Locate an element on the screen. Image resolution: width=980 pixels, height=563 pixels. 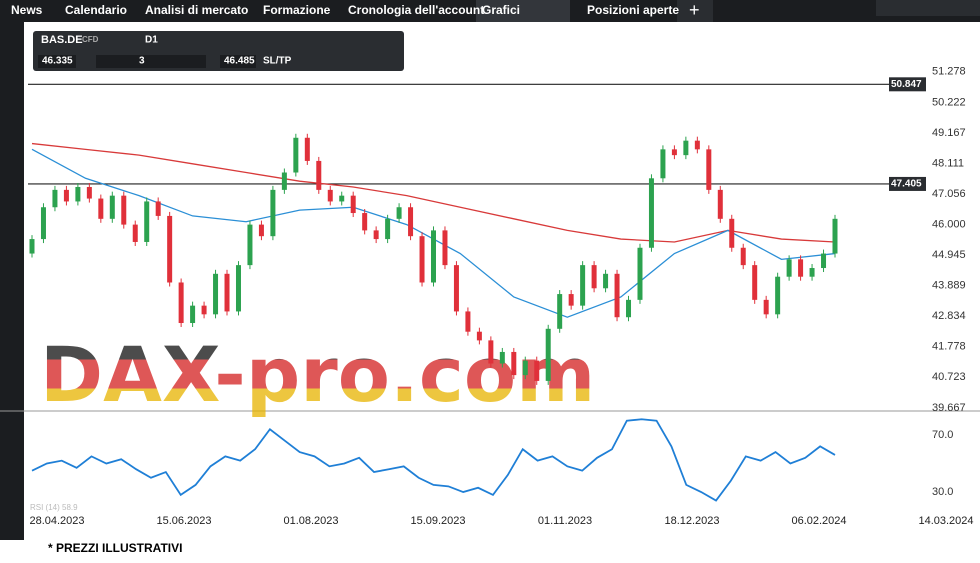
toolbar-ask: 46.485 is located at coordinates (239, 61).